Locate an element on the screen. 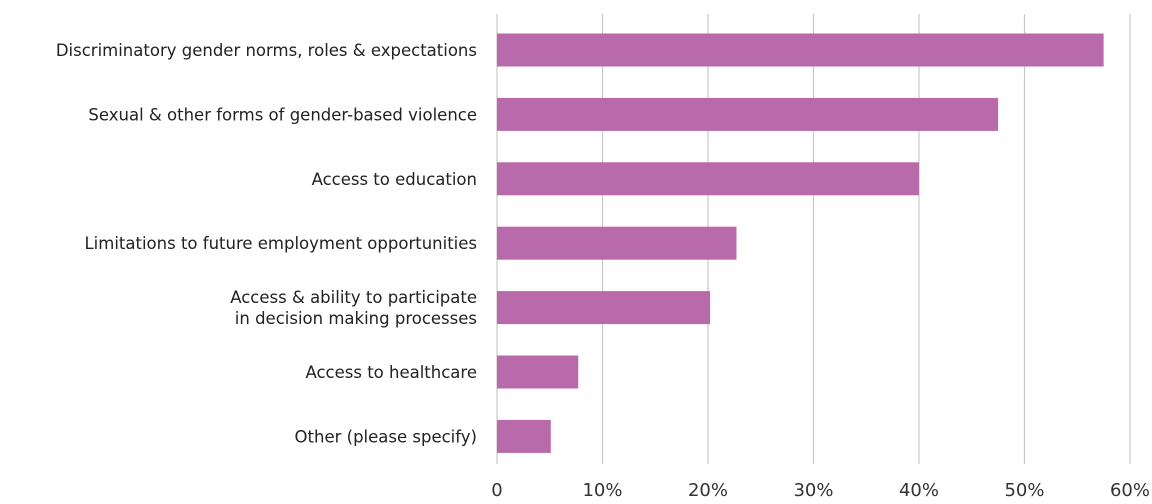  x-axis-ticks: 0 10% 20% 30% 40% 50% 60% is located at coordinates (820, 490).